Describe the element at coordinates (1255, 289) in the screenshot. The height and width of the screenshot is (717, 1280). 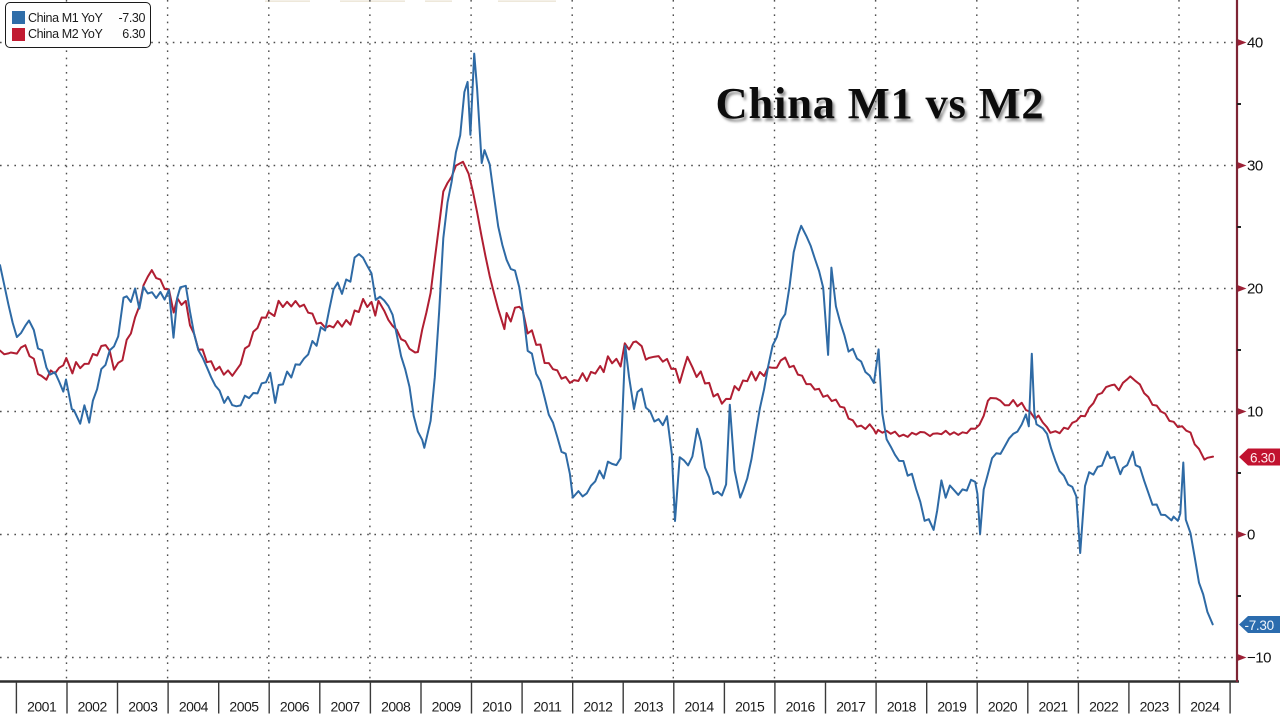
I see `svg-text: 20` at that location.